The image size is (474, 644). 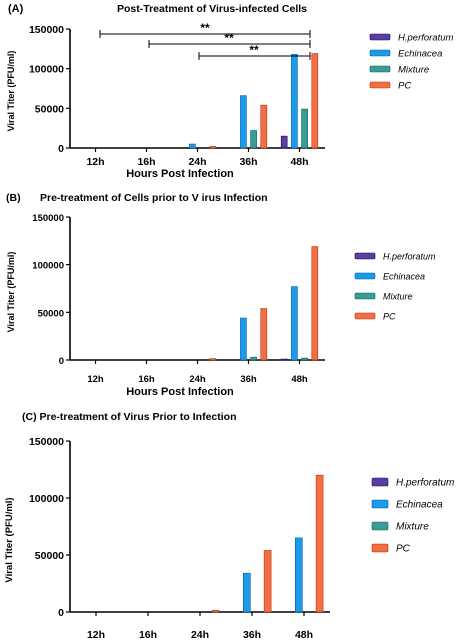 What do you see at coordinates (180, 392) in the screenshot?
I see `x-axis-label-b: Hours Post Infection` at bounding box center [180, 392].